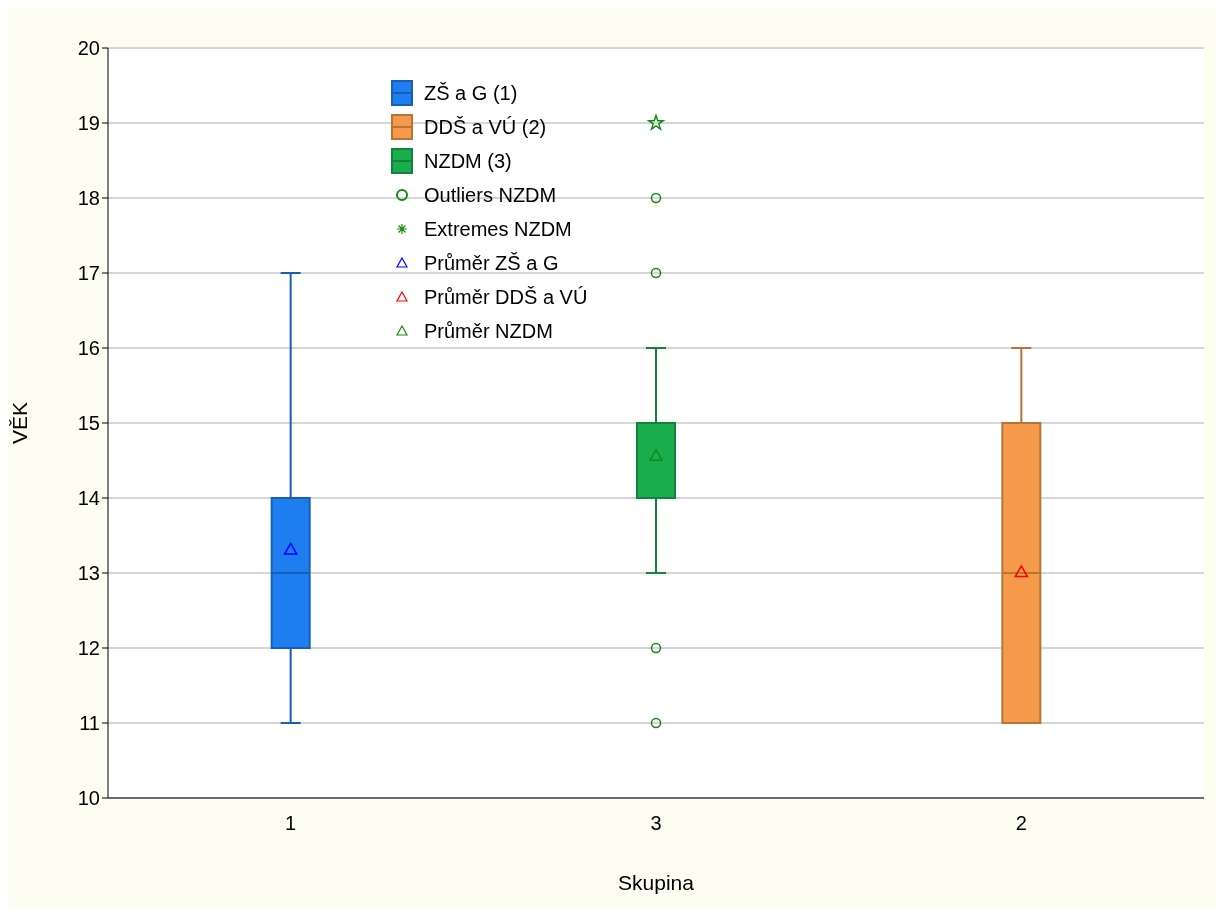 The width and height of the screenshot is (1224, 920). Describe the element at coordinates (656, 823) in the screenshot. I see `x-tick-label: 3` at that location.